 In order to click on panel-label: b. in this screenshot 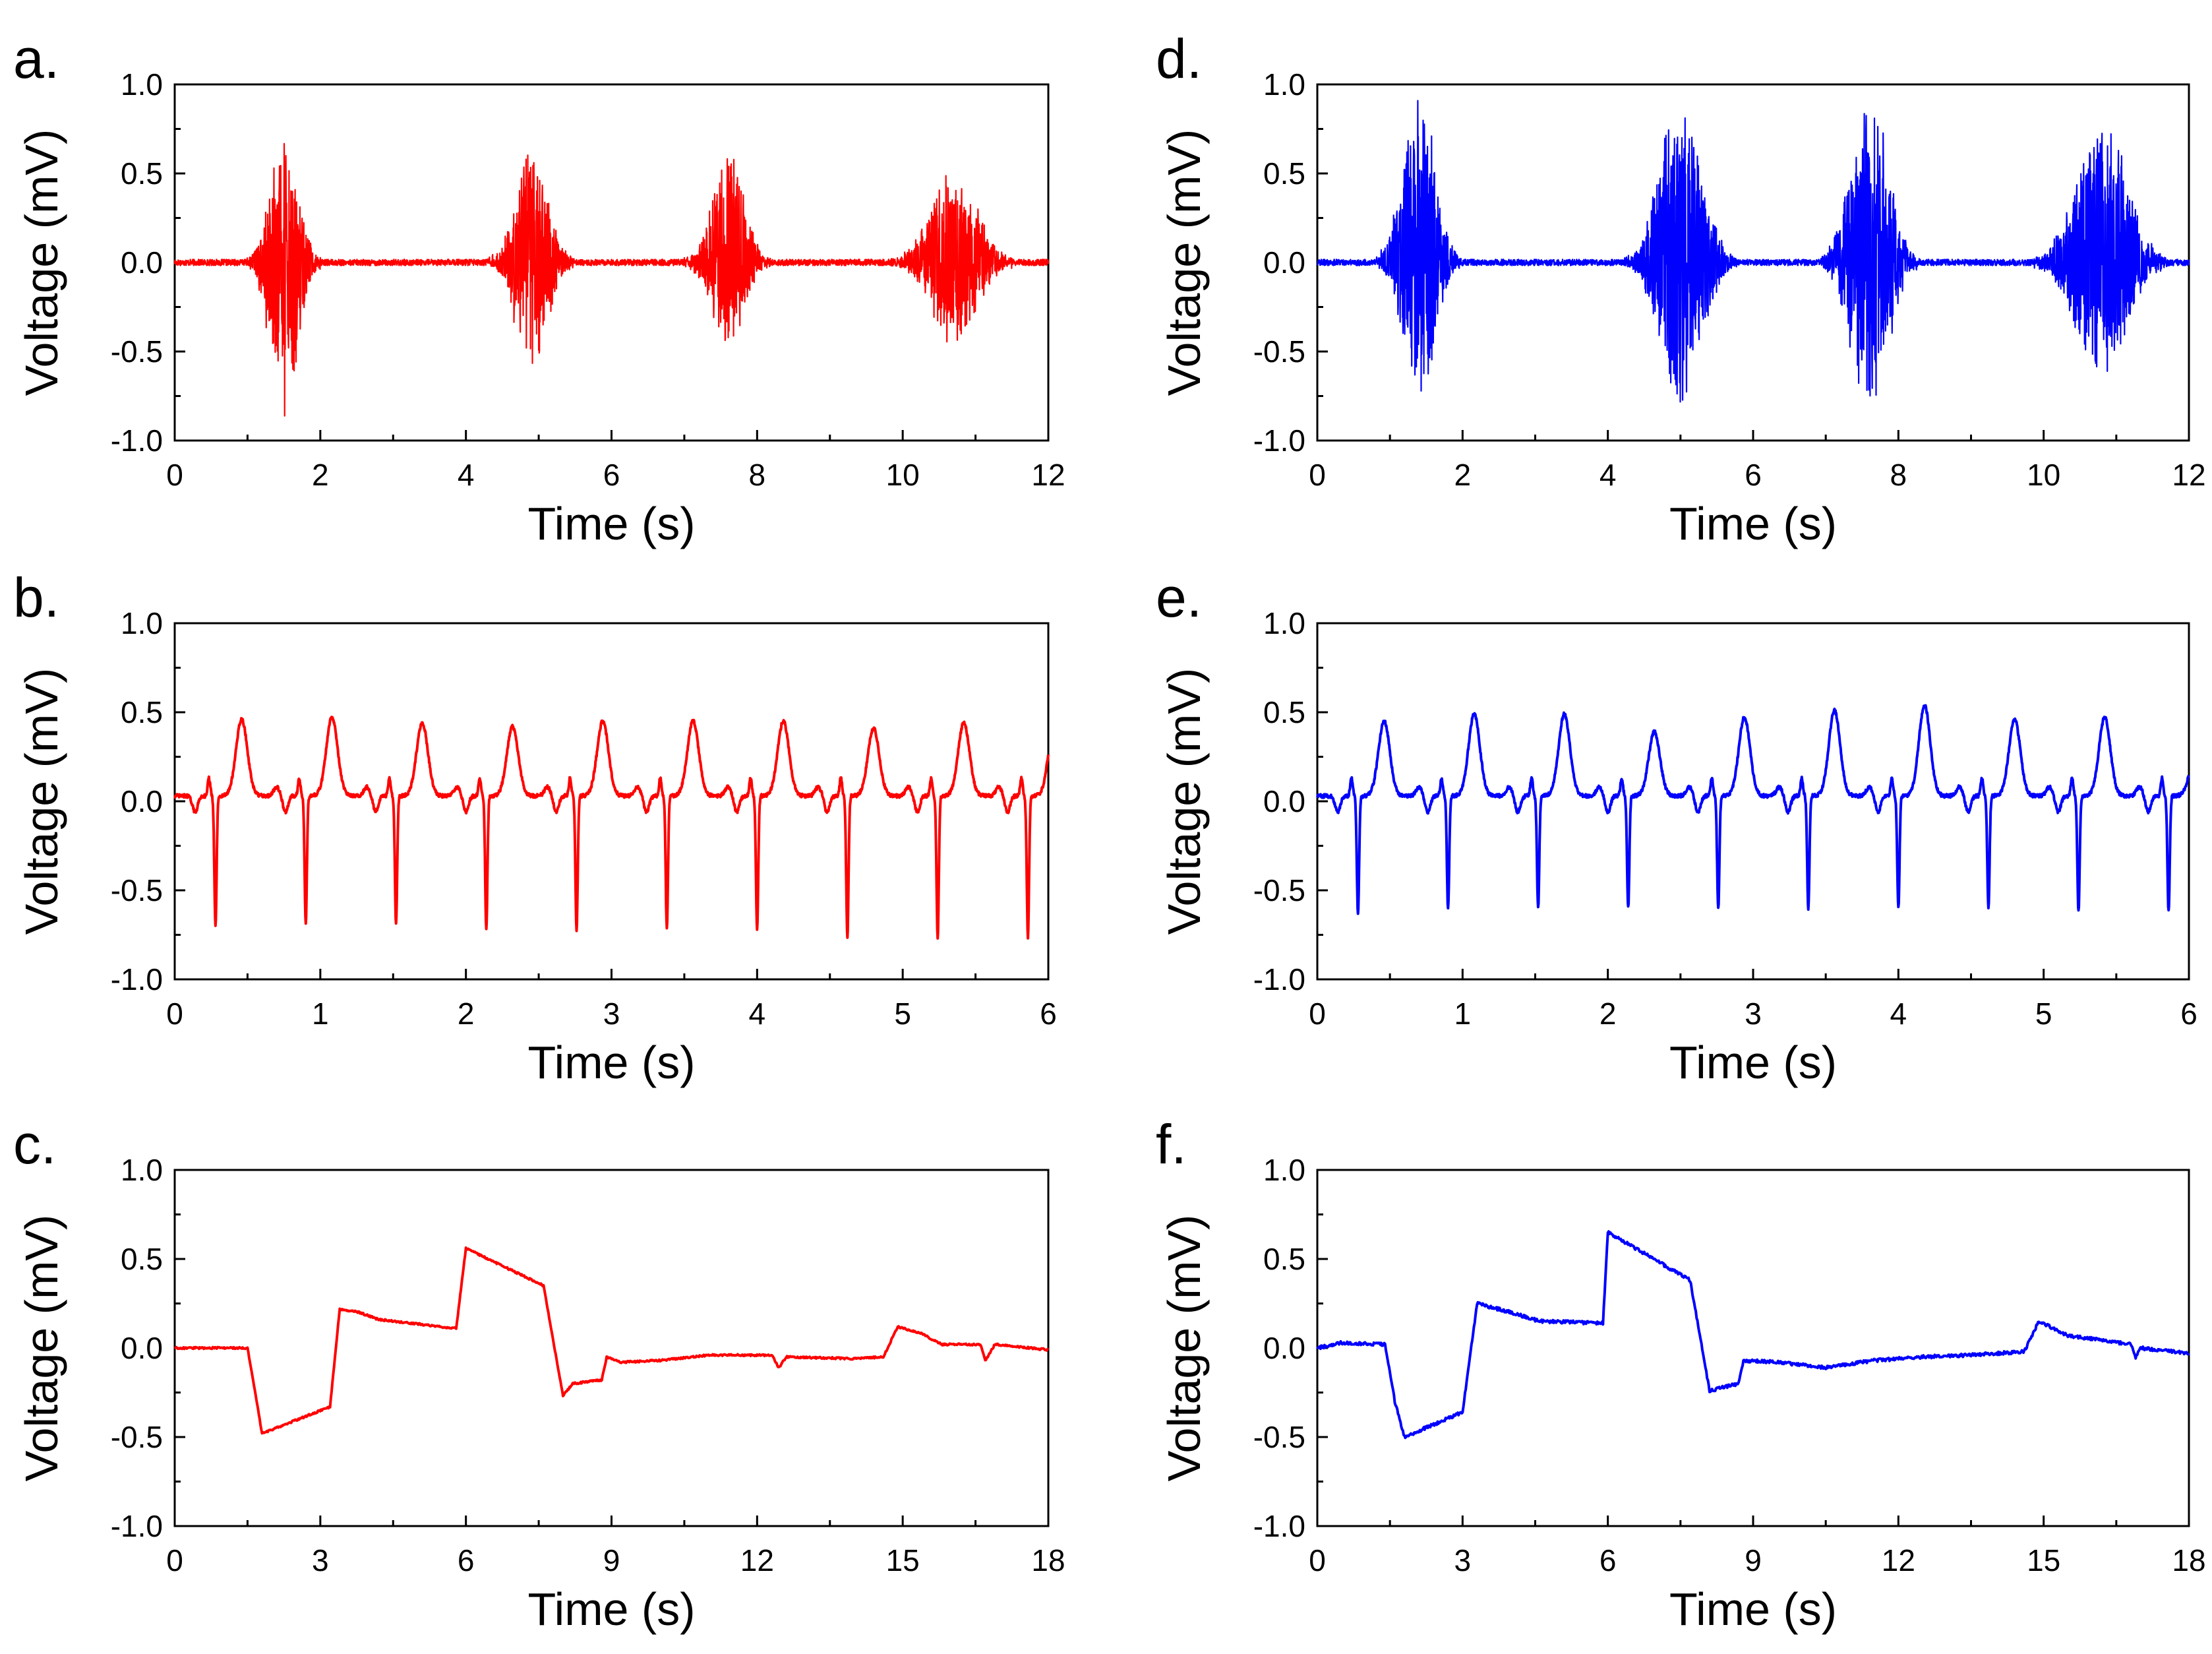, I will do `click(36, 597)`.